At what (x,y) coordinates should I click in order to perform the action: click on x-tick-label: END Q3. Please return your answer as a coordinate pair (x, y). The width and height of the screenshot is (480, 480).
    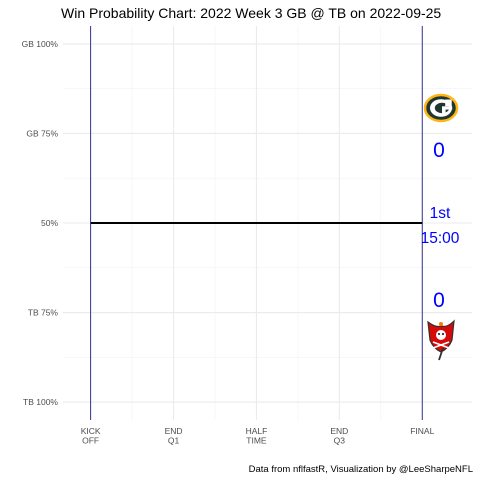
    Looking at the image, I should click on (339, 436).